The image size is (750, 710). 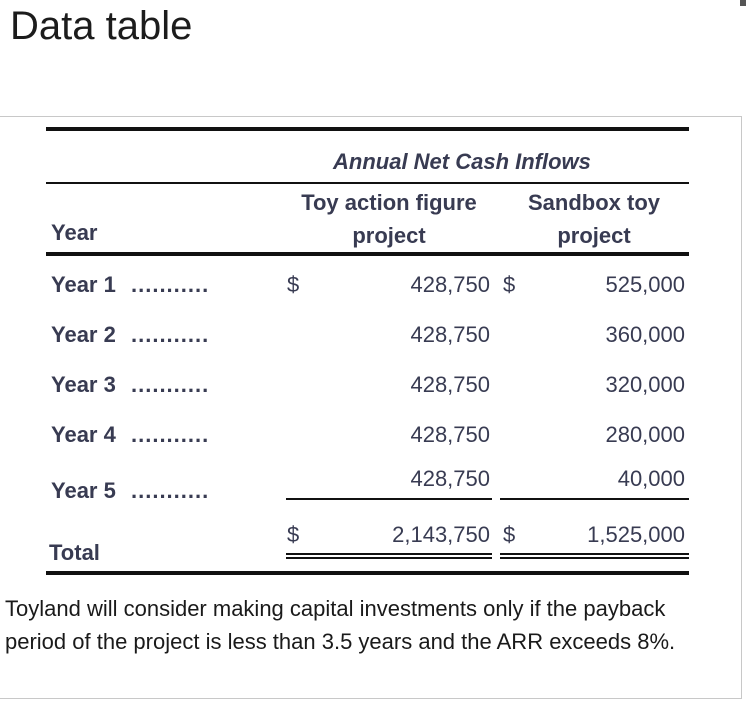 I want to click on table-bottom-rule, so click(x=367, y=573).